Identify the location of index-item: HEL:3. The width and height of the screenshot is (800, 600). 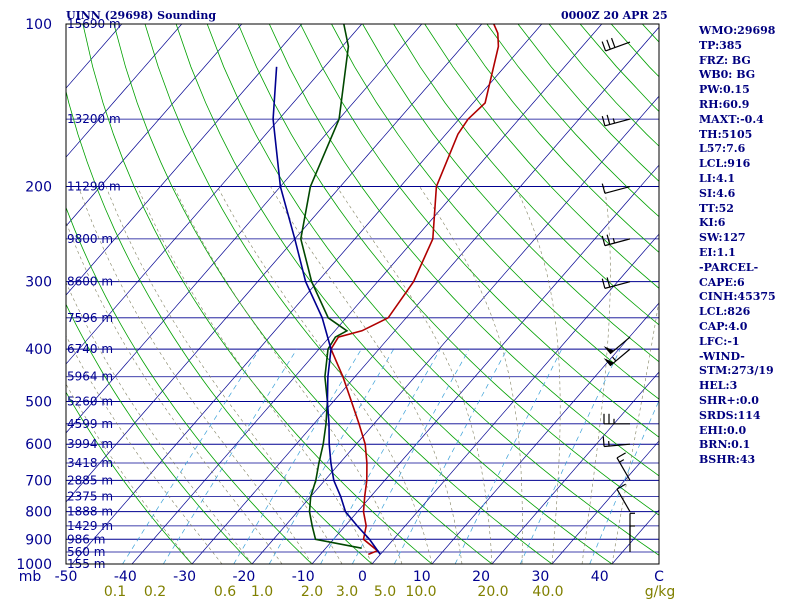
(718, 386).